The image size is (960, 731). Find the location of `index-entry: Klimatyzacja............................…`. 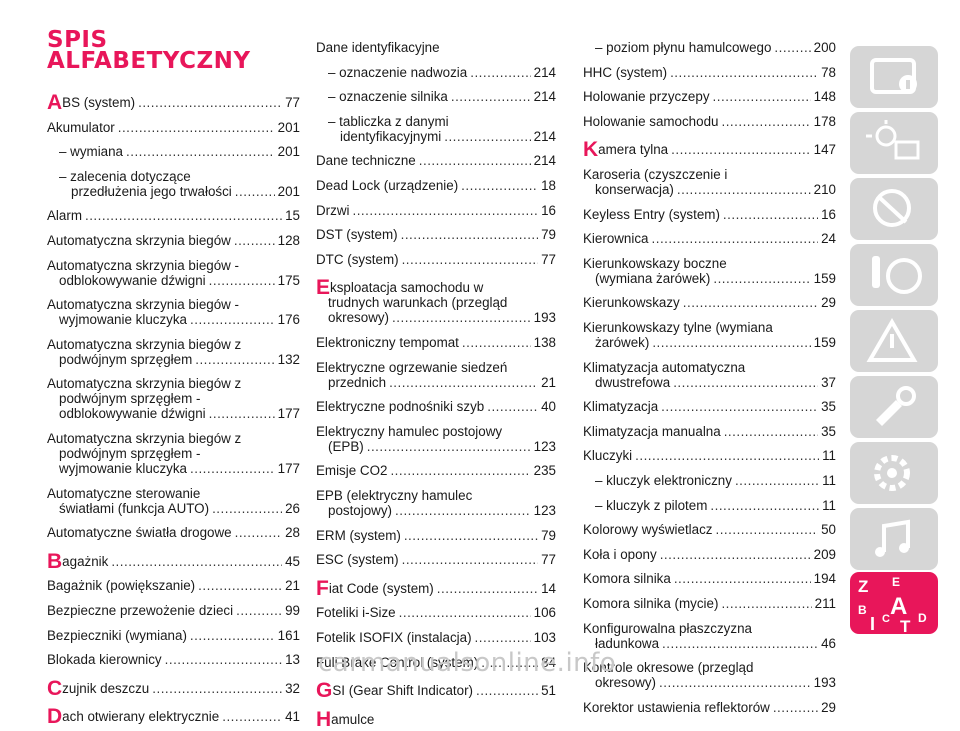

index-entry: Klimatyzacja............................… is located at coordinates (709, 406).